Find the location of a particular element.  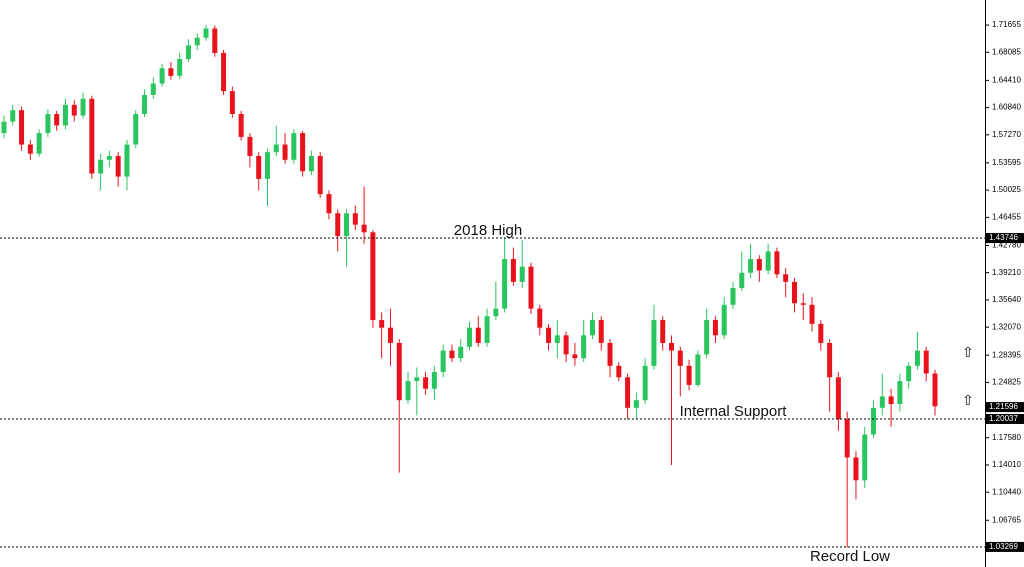

y-tick-label: 1.50025 is located at coordinates (1006, 189).